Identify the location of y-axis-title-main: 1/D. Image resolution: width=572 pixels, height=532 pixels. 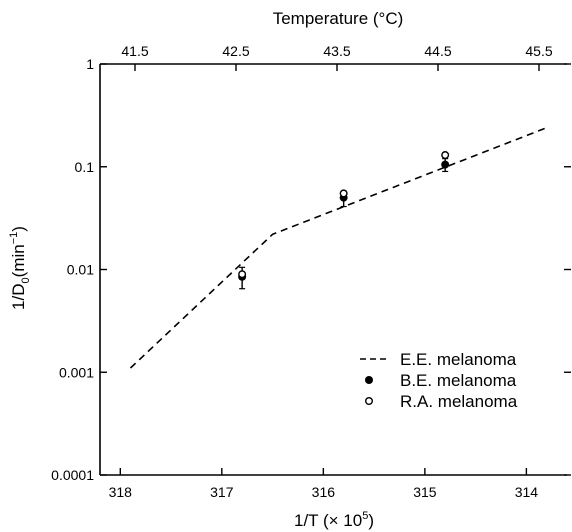
(18, 296).